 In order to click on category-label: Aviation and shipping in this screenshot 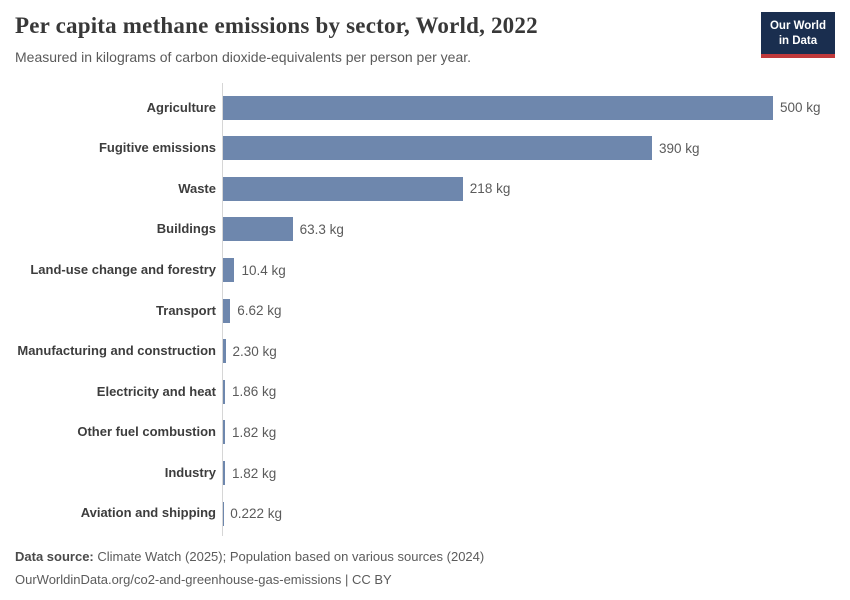, I will do `click(148, 513)`.